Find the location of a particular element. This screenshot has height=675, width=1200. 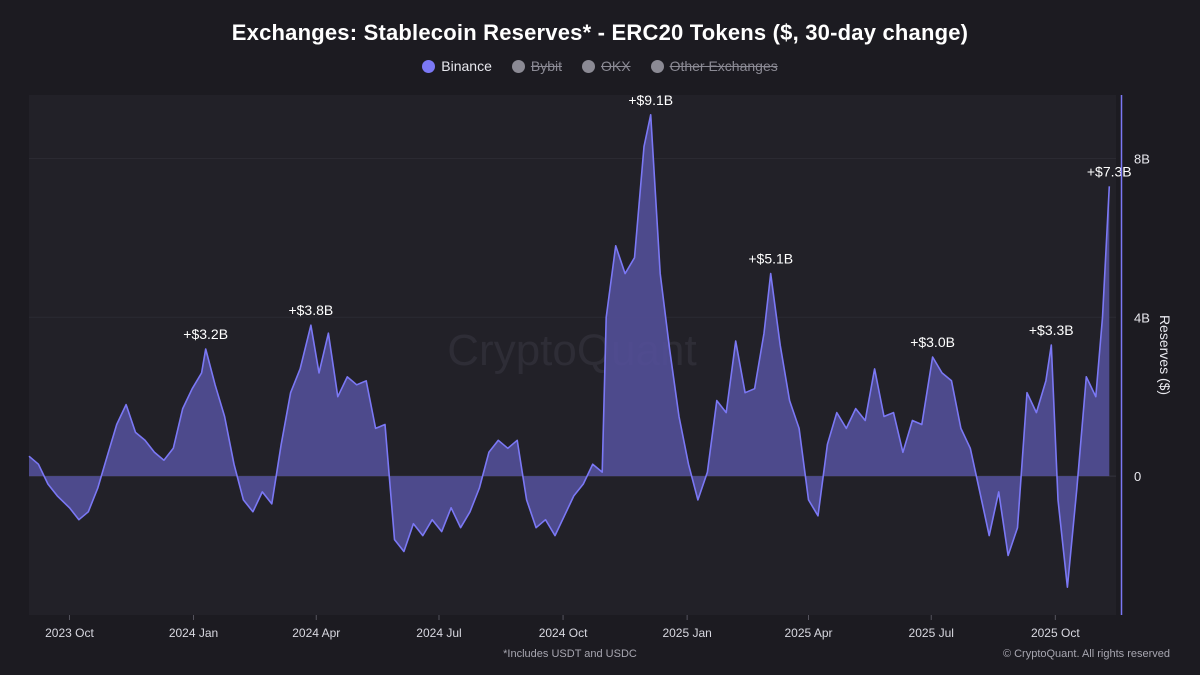

x-tick-label: 2025 Jul is located at coordinates (931, 633).